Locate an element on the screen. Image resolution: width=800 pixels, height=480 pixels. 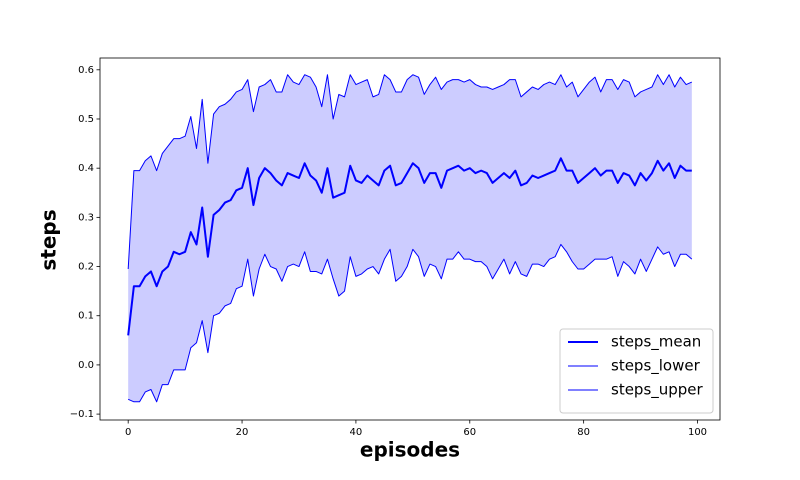
legend-label: steps_upper is located at coordinates (657, 390).